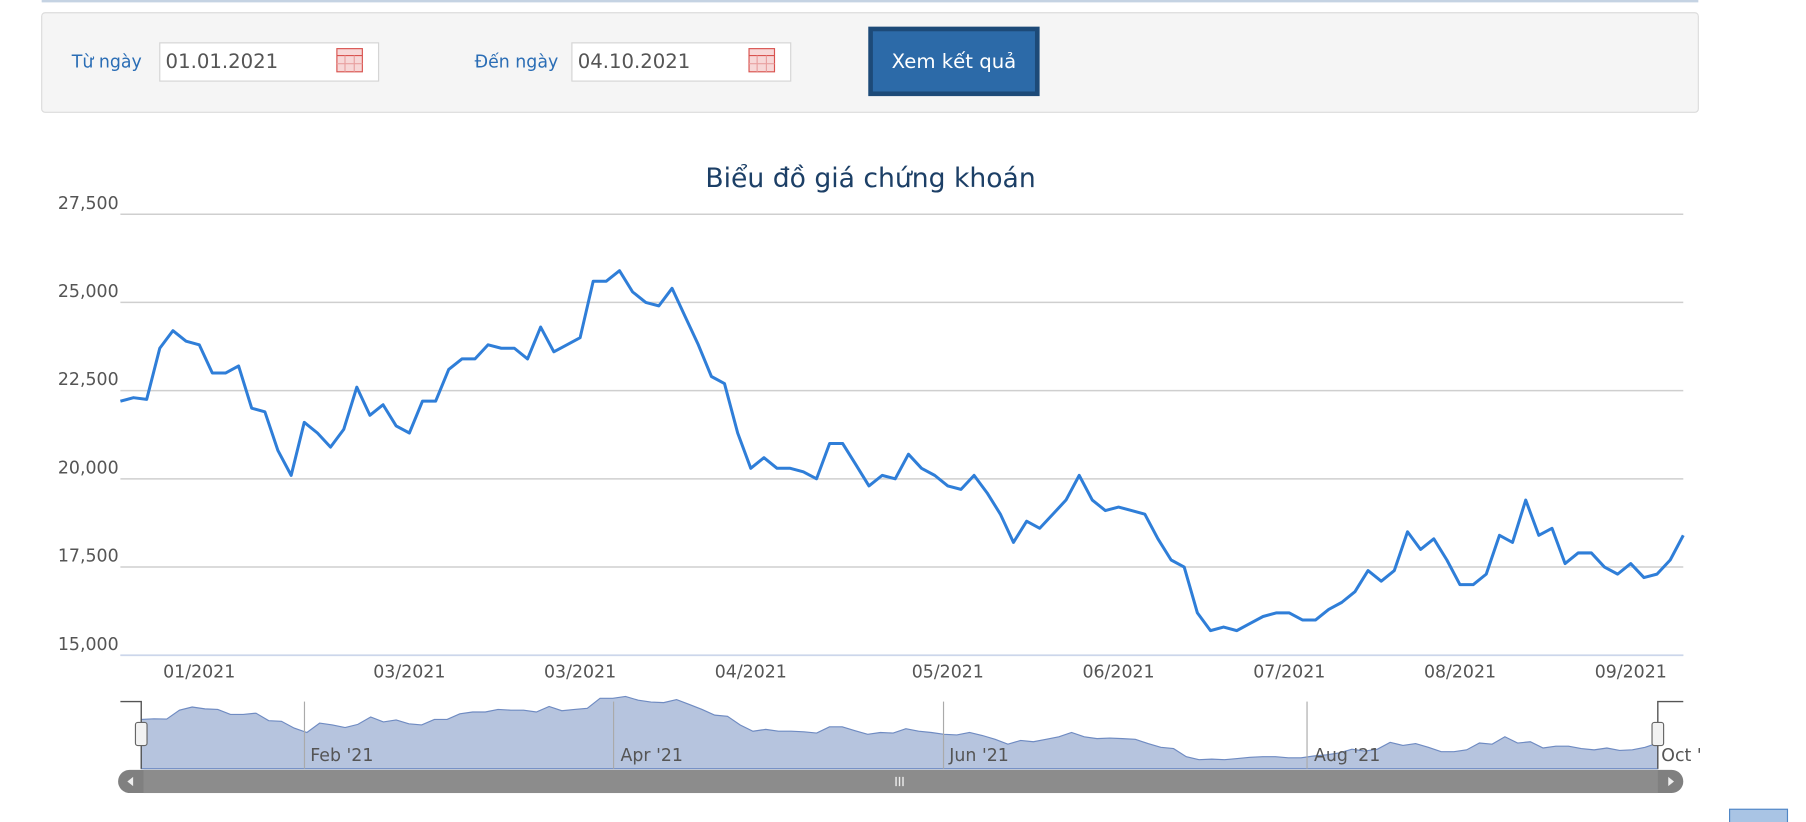  I want to click on to-label: Đến ngày, so click(517, 62).